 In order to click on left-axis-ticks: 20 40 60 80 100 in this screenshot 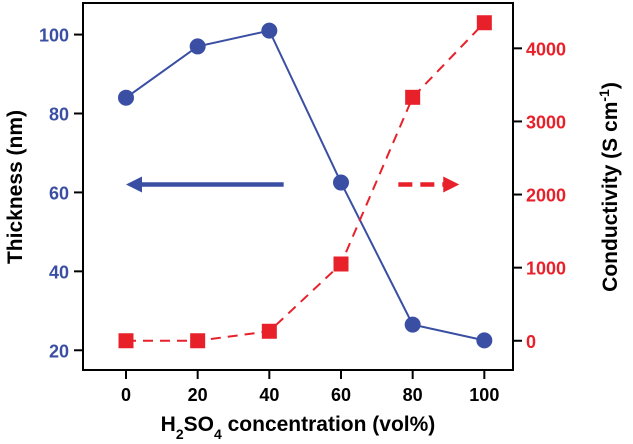, I will do `click(61, 193)`.